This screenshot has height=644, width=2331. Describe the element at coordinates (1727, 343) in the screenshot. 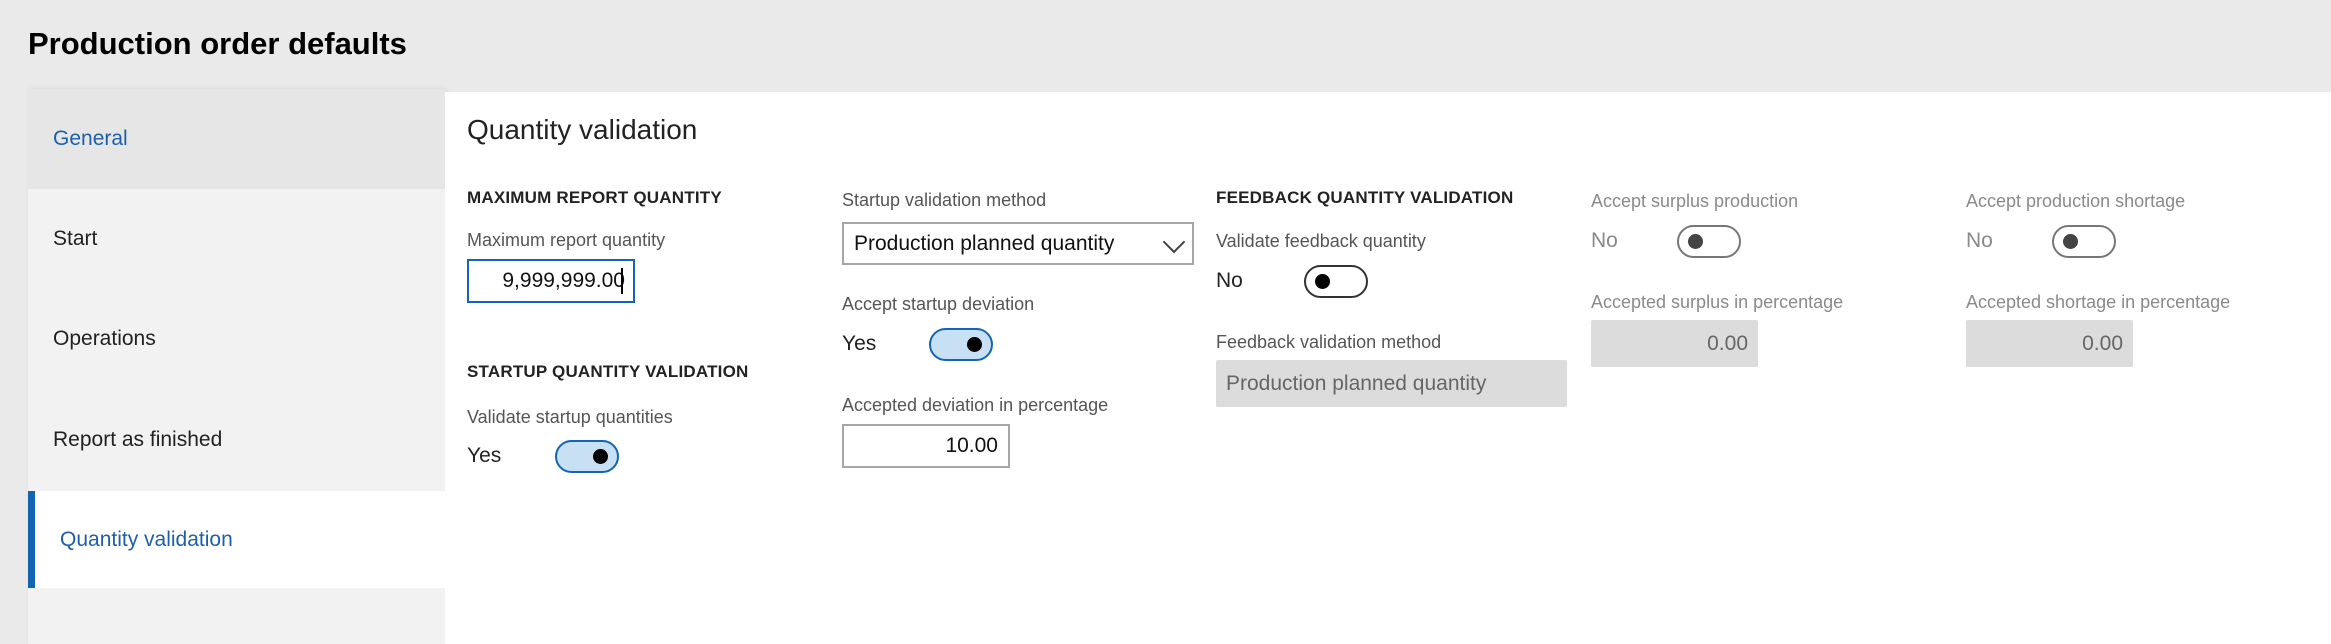

I see `accepted-surplus-value: 0.00` at that location.